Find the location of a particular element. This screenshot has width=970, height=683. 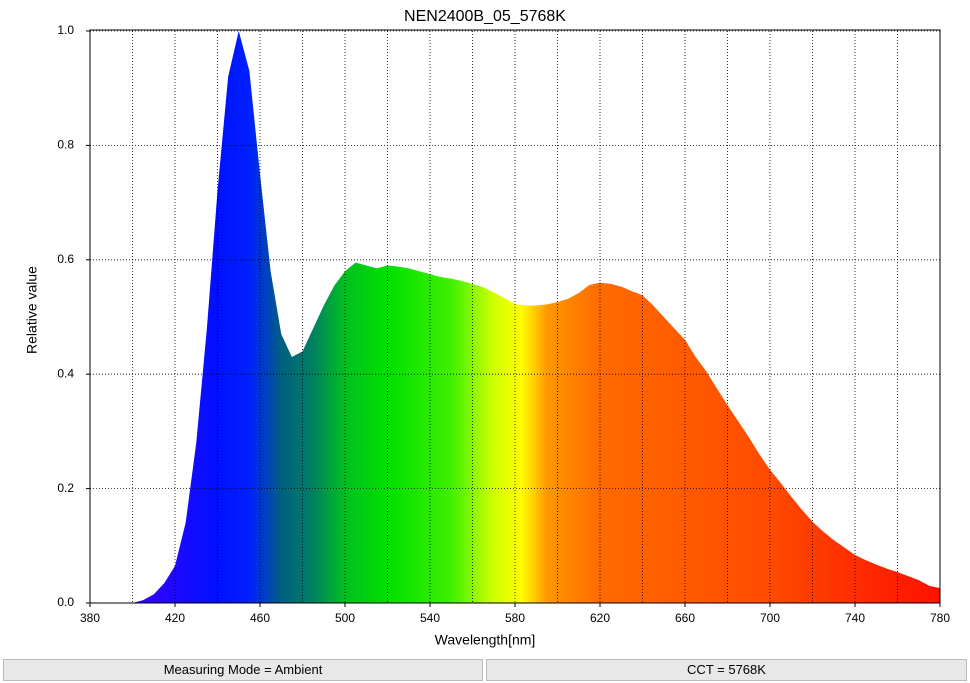

x-tick-label: 500 is located at coordinates (345, 618).